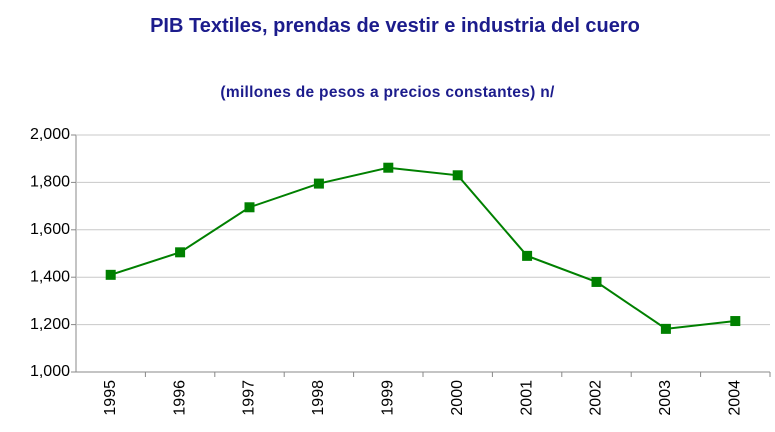 Image resolution: width=775 pixels, height=432 pixels. What do you see at coordinates (665, 398) in the screenshot?
I see `x-tick-label: 2003` at bounding box center [665, 398].